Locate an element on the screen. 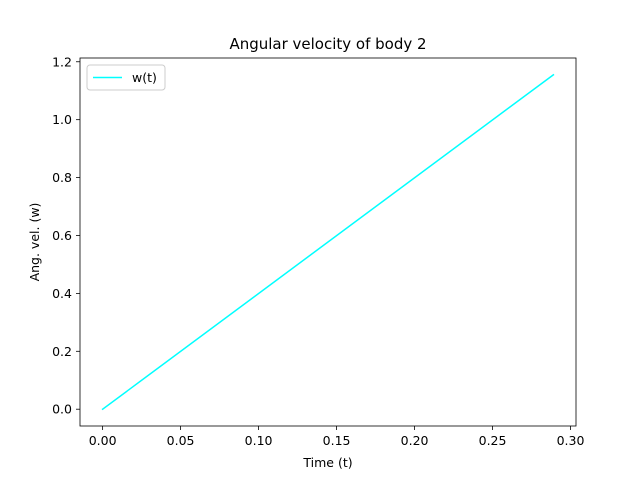 The image size is (640, 480). y-tick-label: 0.0 is located at coordinates (62, 409).